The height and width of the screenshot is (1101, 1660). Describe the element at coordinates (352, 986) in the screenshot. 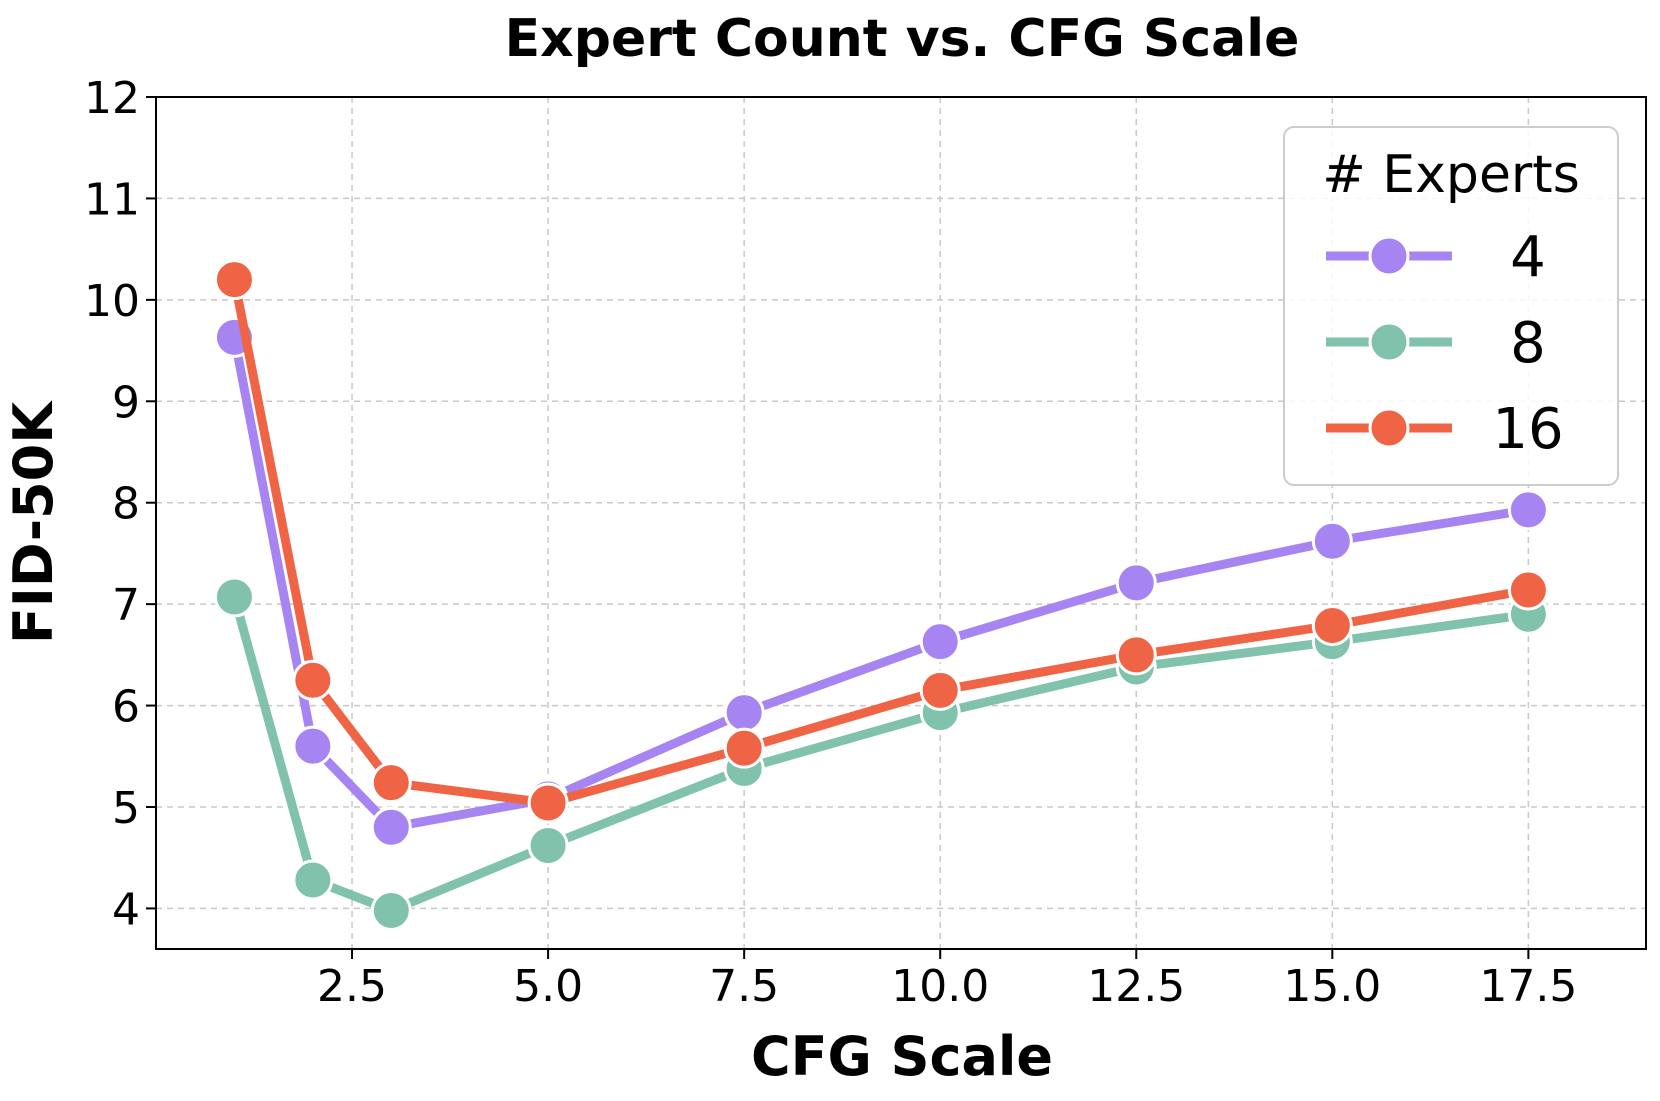

I see `x-tick-label: 2.5` at that location.